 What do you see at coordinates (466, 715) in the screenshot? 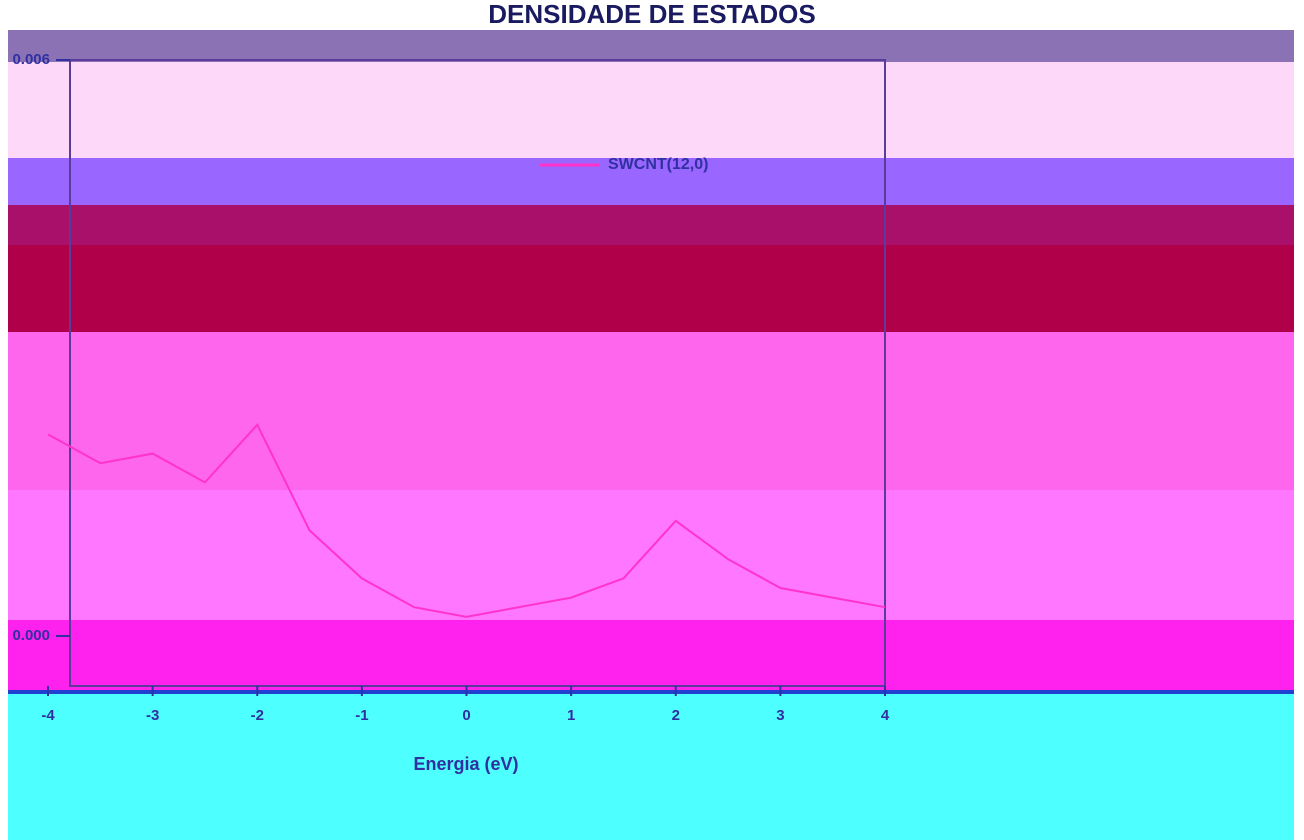
I see `x-tick-label: 0` at bounding box center [466, 715].